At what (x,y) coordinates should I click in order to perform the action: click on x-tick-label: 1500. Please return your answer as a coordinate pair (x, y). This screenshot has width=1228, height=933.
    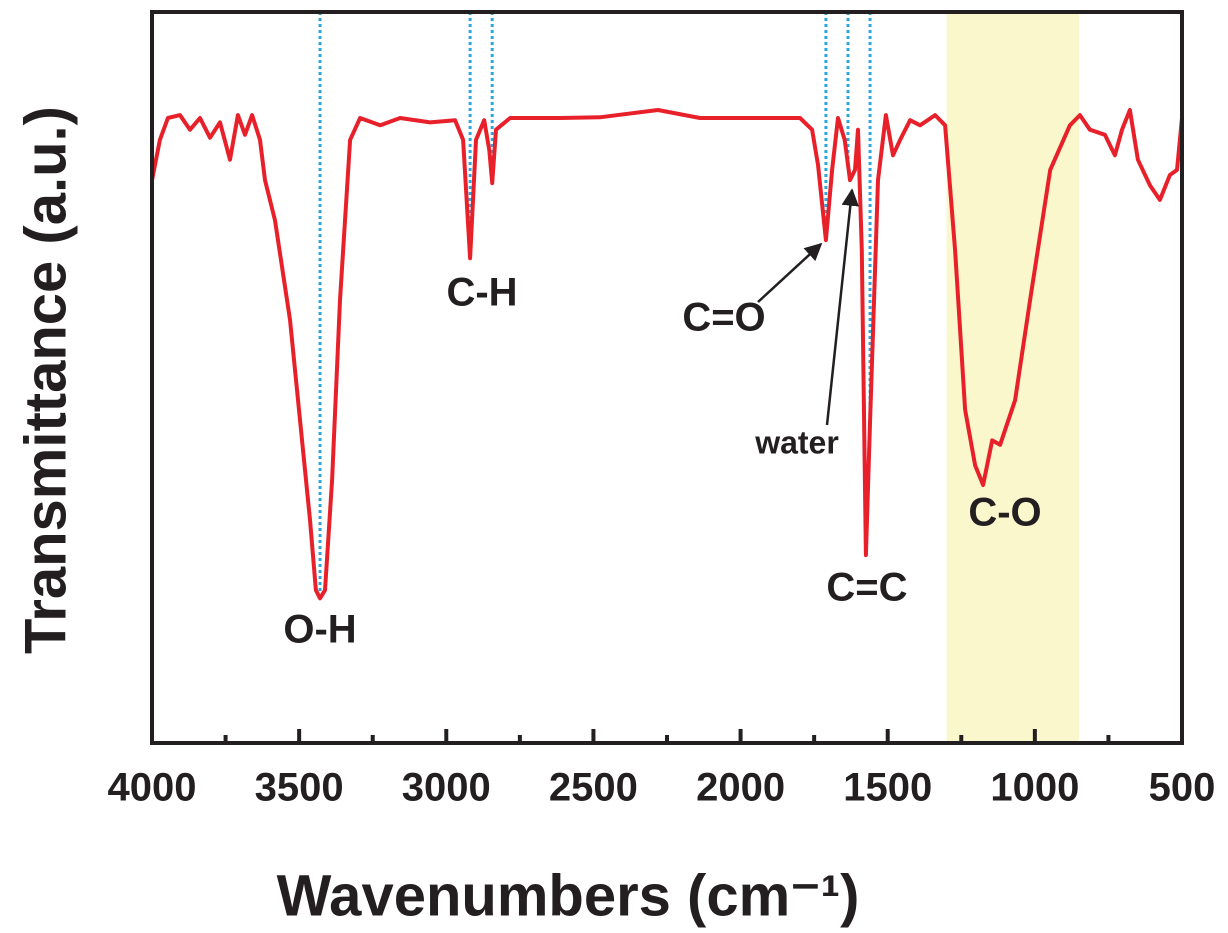
    Looking at the image, I should click on (887, 788).